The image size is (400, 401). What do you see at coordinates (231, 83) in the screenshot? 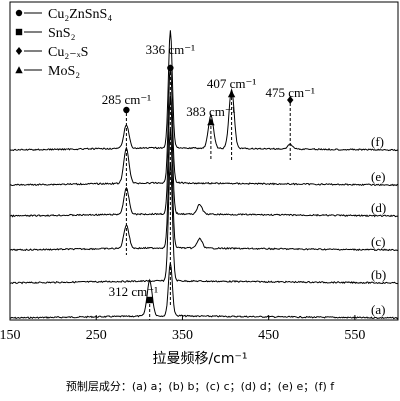
I see `peak-label: 407 cm⁻¹` at bounding box center [231, 83].